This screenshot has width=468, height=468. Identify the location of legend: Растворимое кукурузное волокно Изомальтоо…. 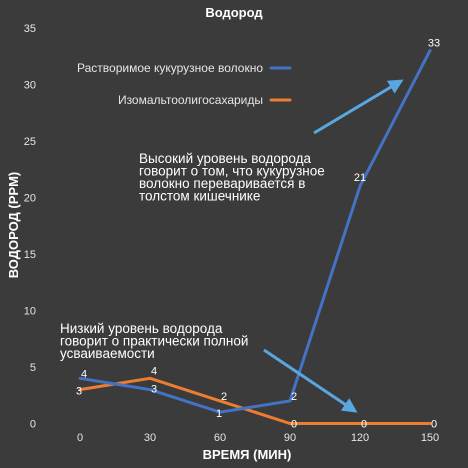
(184, 84).